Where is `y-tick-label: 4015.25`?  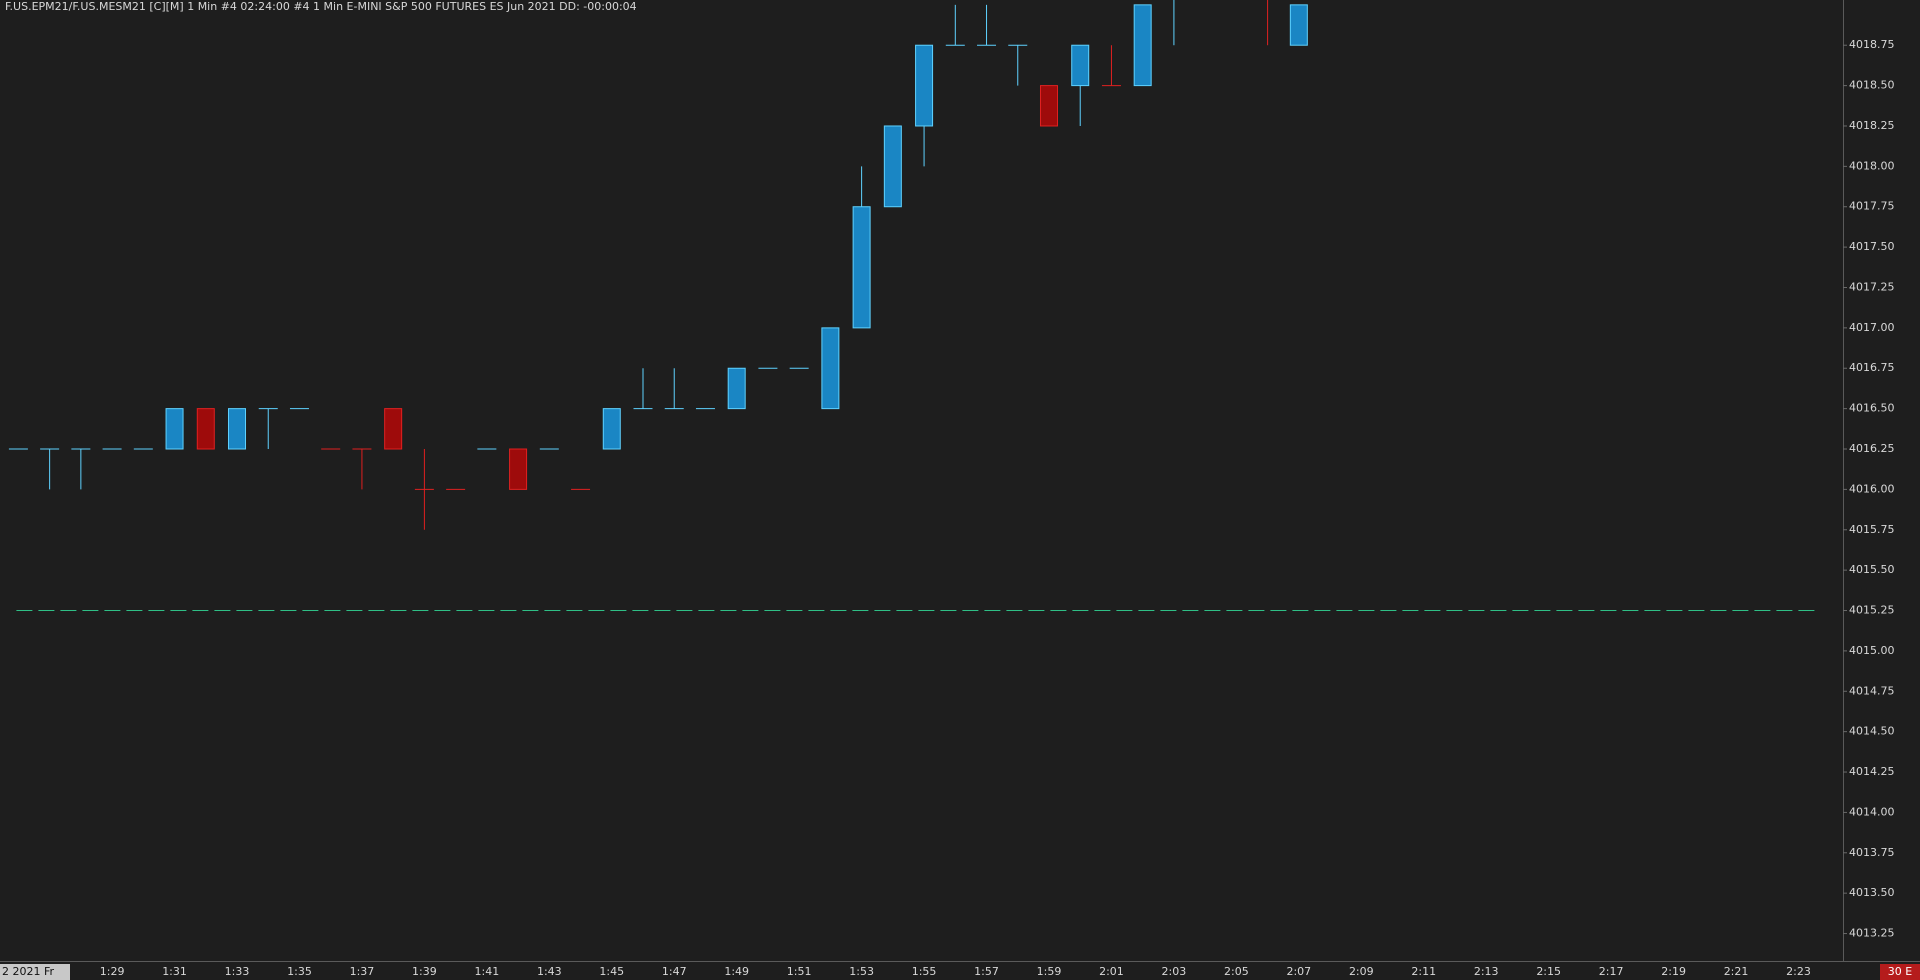
y-tick-label: 4015.25 is located at coordinates (1872, 610).